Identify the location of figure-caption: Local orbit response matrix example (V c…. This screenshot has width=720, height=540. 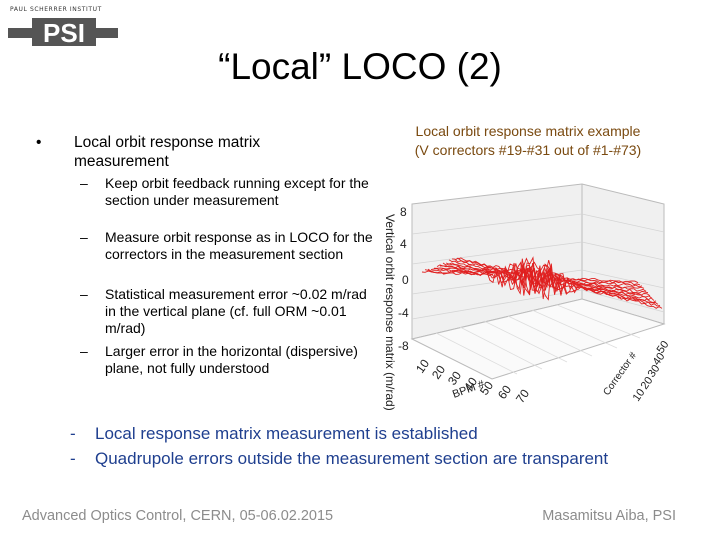
(528, 141).